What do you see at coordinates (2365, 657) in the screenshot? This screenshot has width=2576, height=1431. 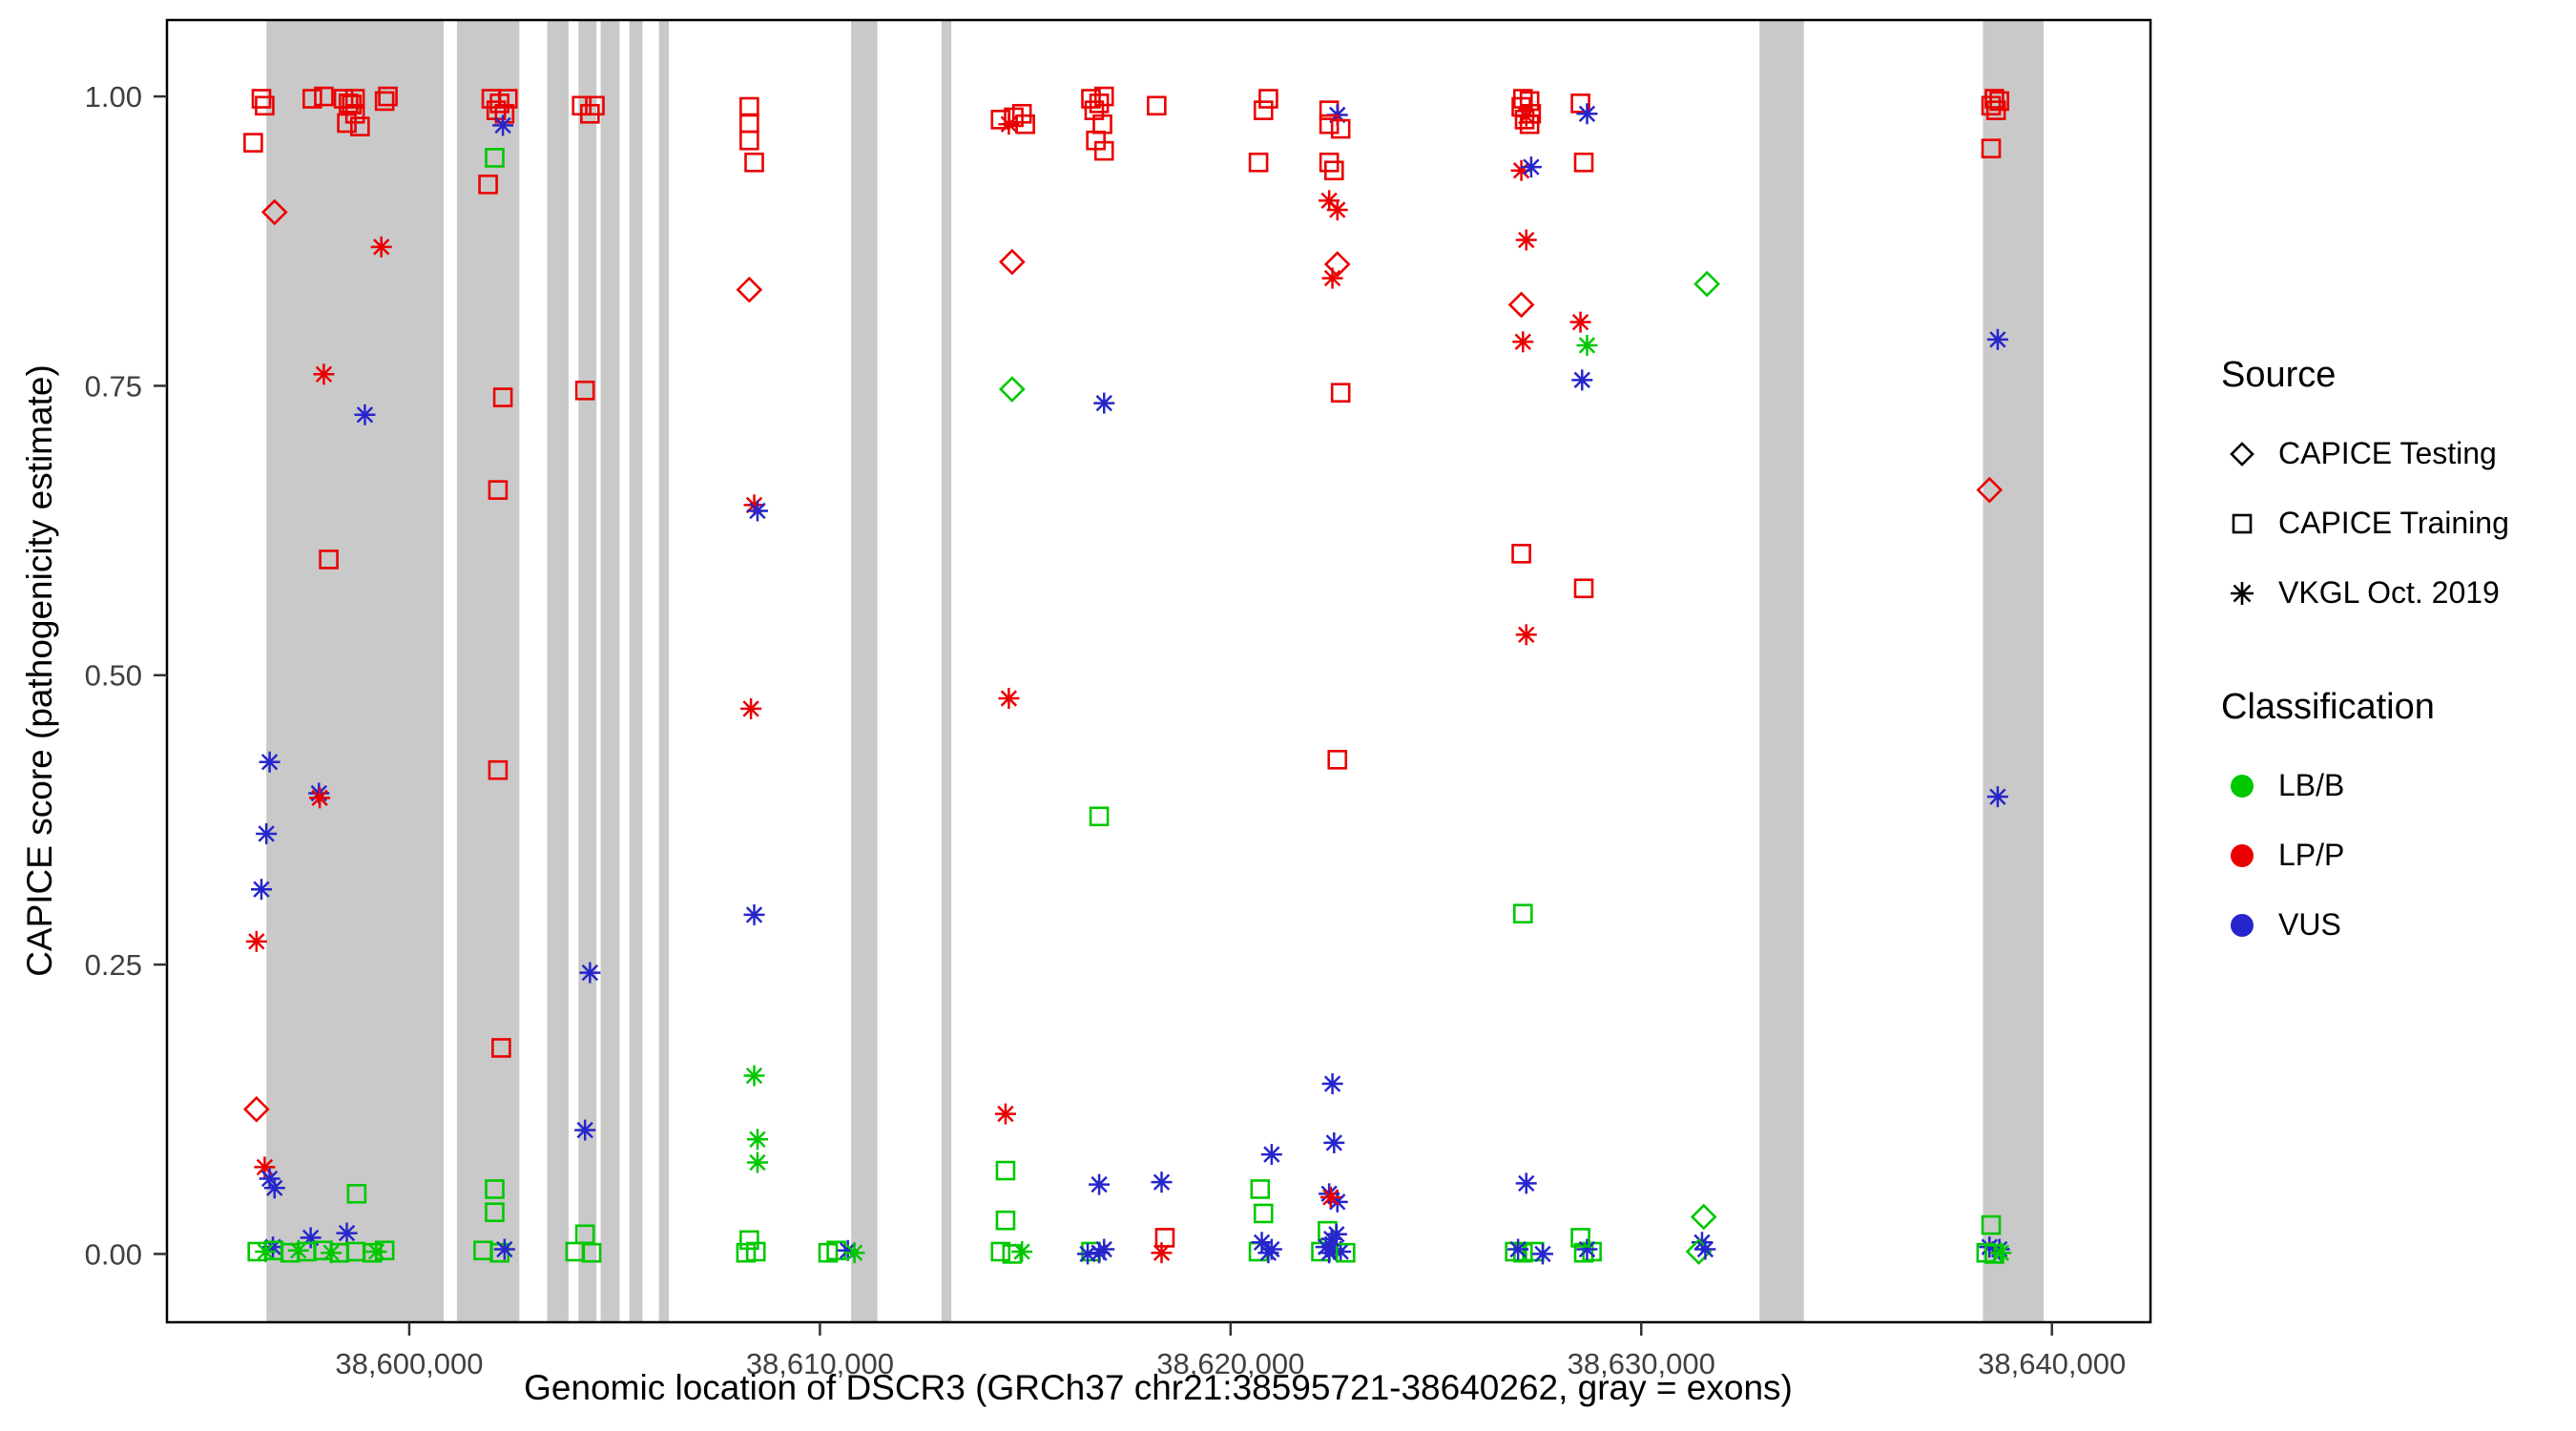 I see `legend: Source CAPICE Testing CAPICE Training` at bounding box center [2365, 657].